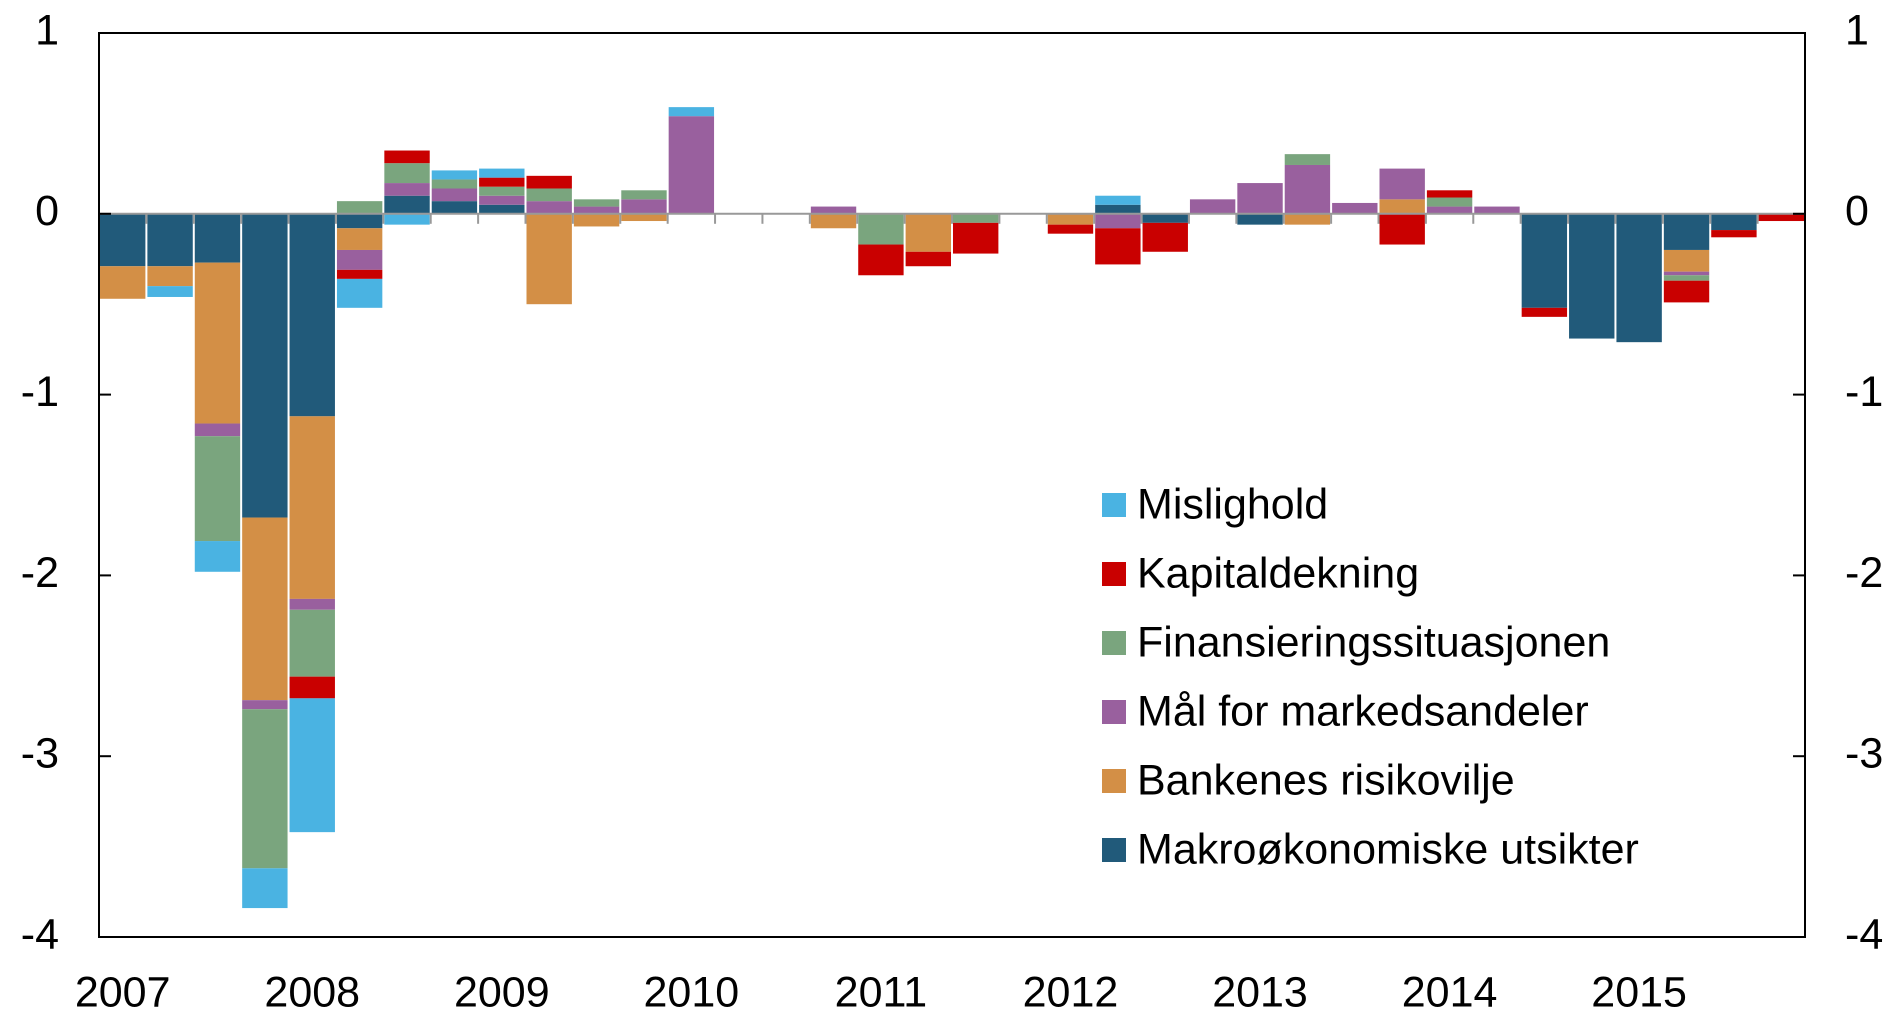 The image size is (1884, 1023). Describe the element at coordinates (1388, 849) in the screenshot. I see `legend-label: Makroøkonomiske utsikter` at that location.